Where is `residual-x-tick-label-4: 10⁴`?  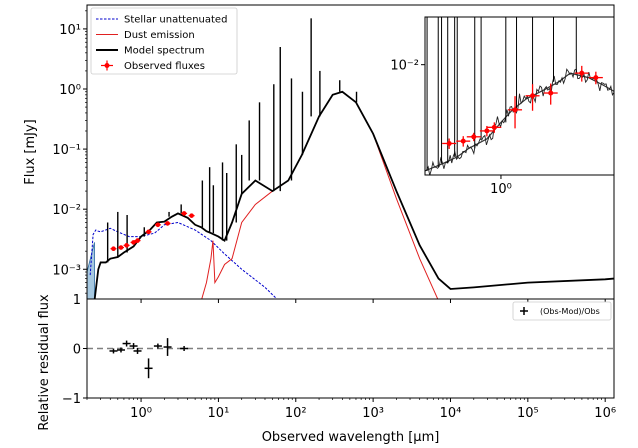
residual-x-tick-label-4: 10⁴ is located at coordinates (451, 413).